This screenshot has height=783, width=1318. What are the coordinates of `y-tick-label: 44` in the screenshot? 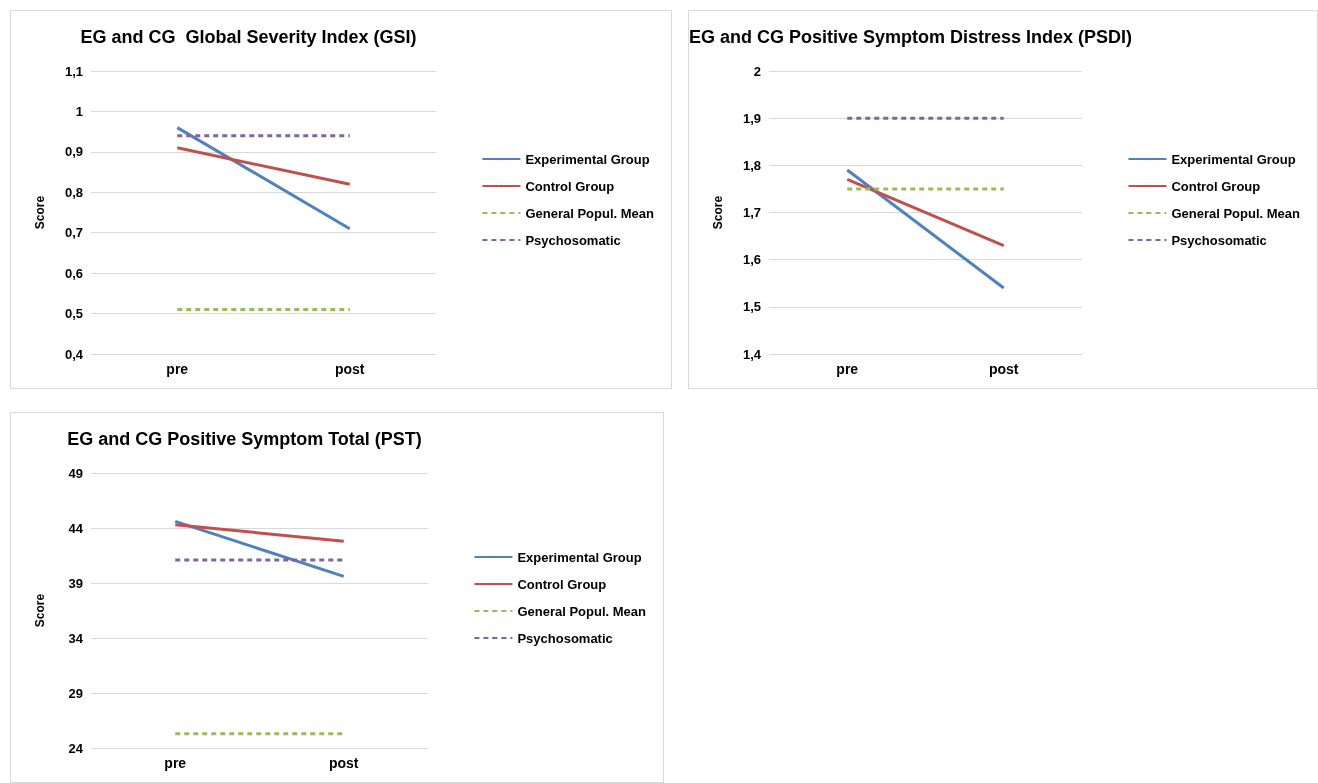 It's located at (76, 528).